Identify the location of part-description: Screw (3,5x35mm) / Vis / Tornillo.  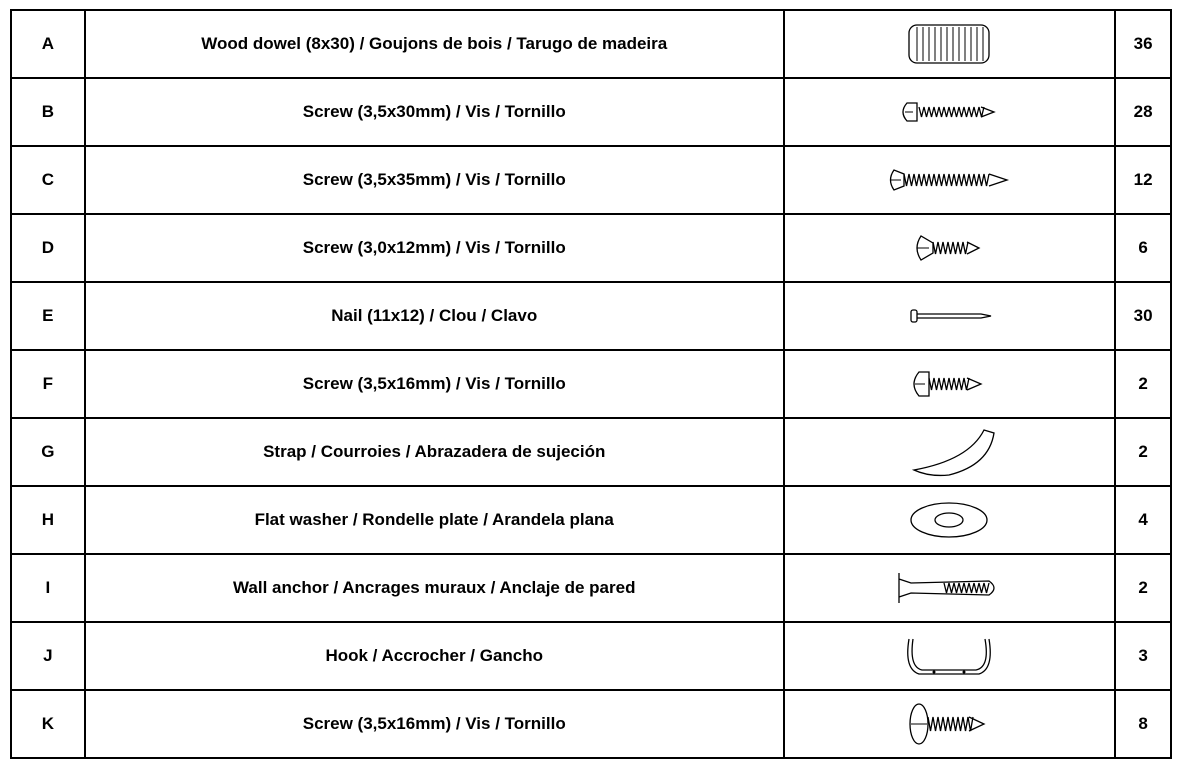
(434, 180).